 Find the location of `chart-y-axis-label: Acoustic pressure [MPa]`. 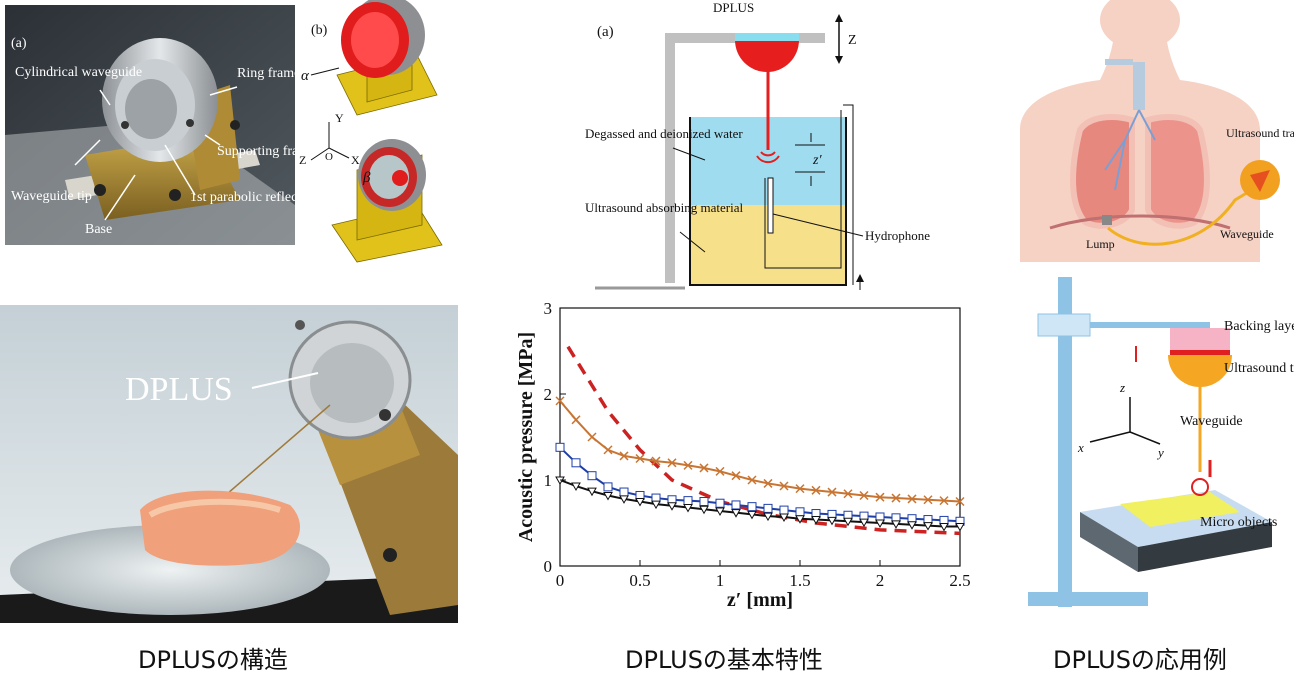

chart-y-axis-label: Acoustic pressure [MPa] is located at coordinates (526, 437).